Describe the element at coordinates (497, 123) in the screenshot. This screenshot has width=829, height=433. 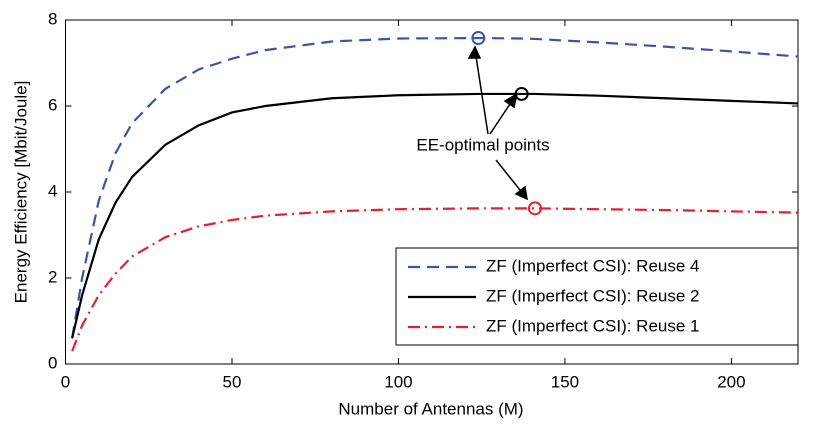
I see `annotation-arrows` at that location.